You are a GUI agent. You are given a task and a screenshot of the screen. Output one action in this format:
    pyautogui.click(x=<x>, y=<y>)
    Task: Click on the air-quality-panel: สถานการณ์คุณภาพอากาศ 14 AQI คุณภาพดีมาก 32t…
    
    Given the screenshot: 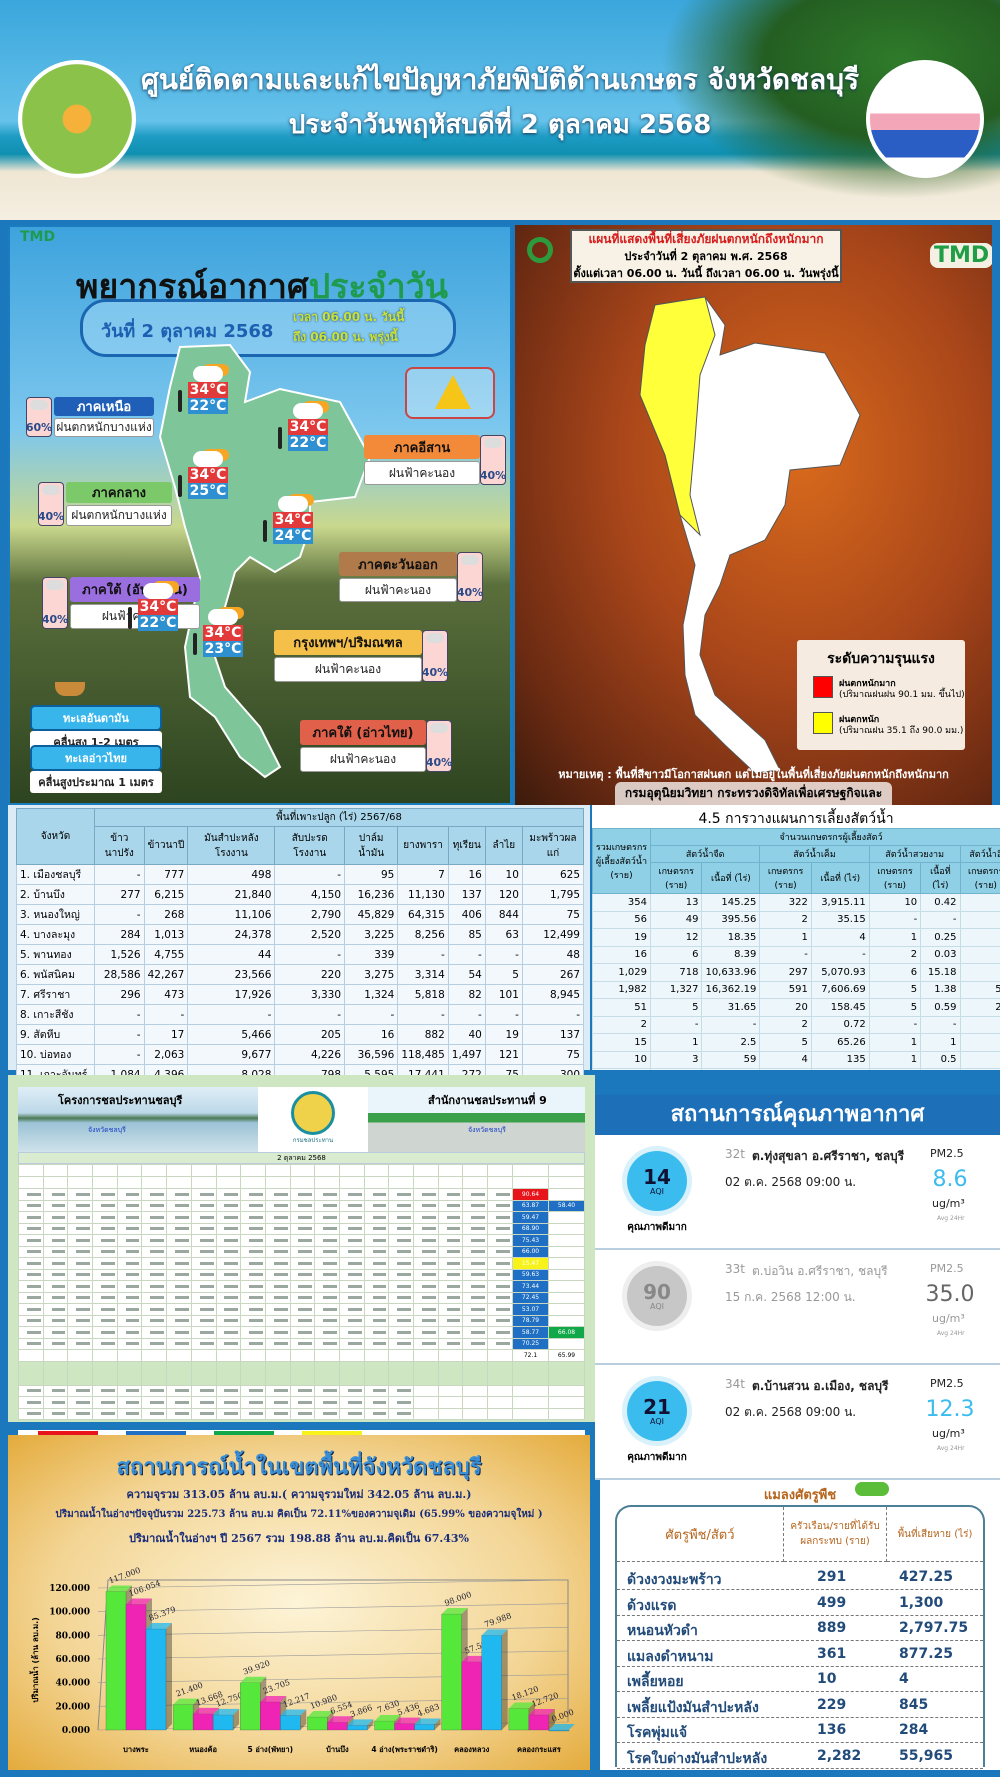 What is the action you would take?
    pyautogui.click(x=797, y=1287)
    